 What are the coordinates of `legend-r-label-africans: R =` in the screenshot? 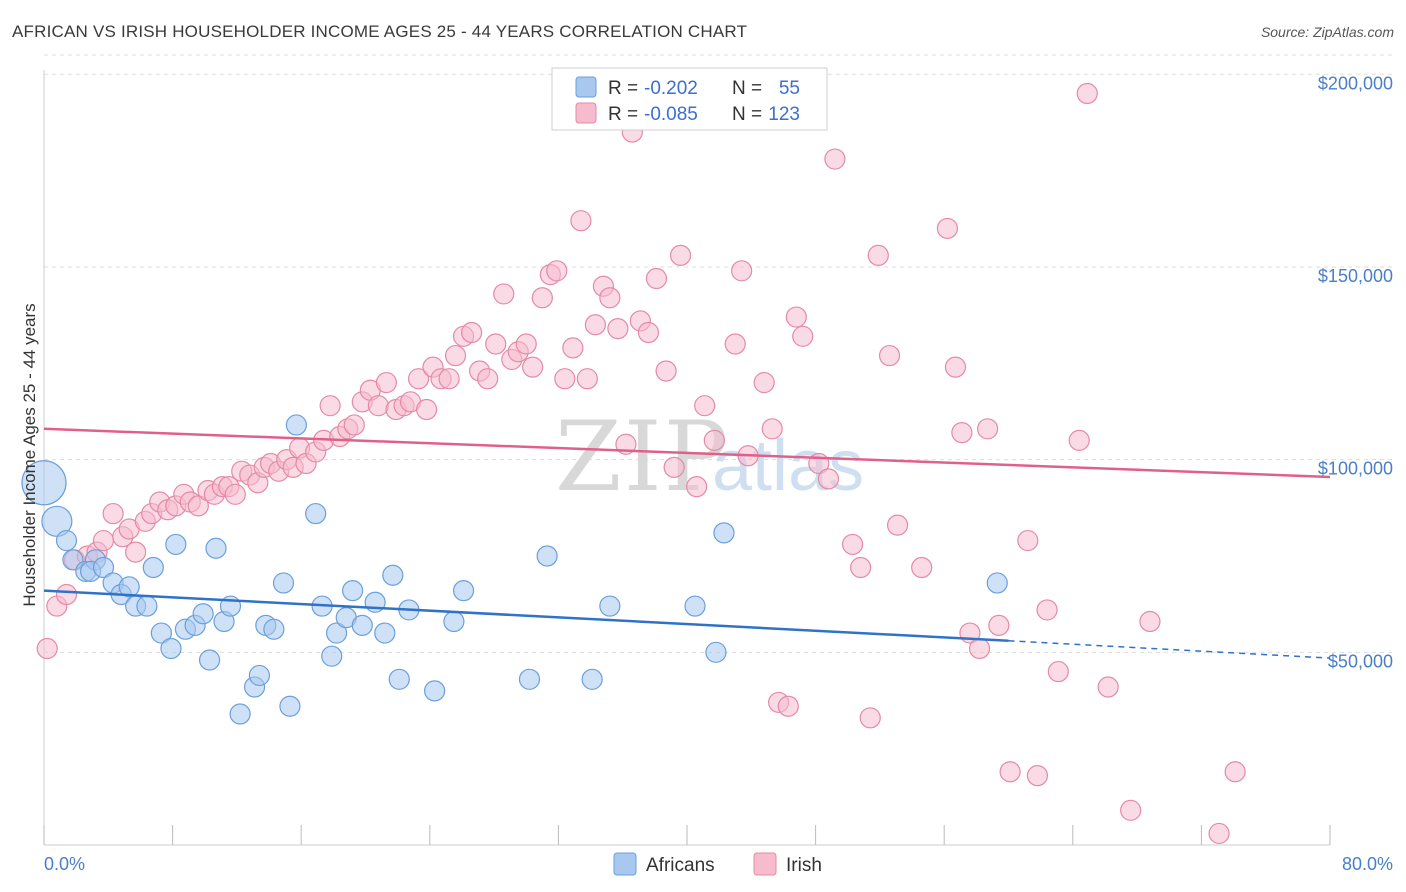 It's located at (623, 88).